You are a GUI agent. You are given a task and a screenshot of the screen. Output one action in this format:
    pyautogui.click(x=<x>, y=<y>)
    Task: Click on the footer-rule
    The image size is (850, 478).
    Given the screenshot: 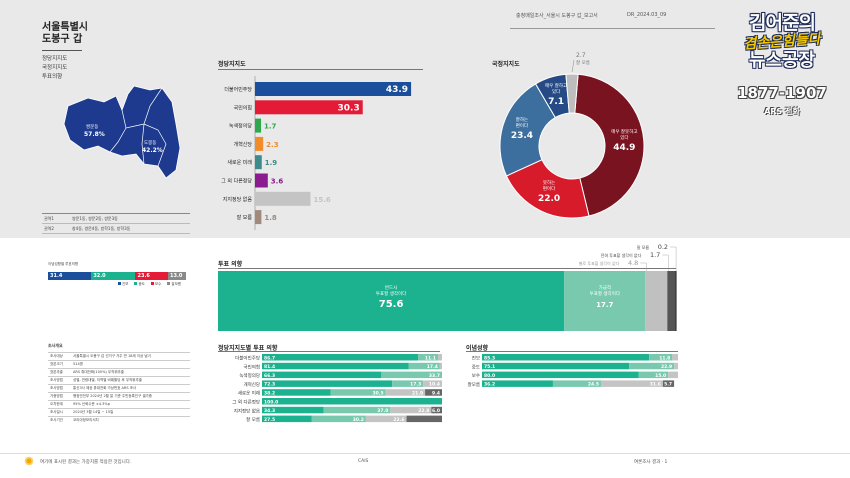 What is the action you would take?
    pyautogui.click(x=425, y=453)
    